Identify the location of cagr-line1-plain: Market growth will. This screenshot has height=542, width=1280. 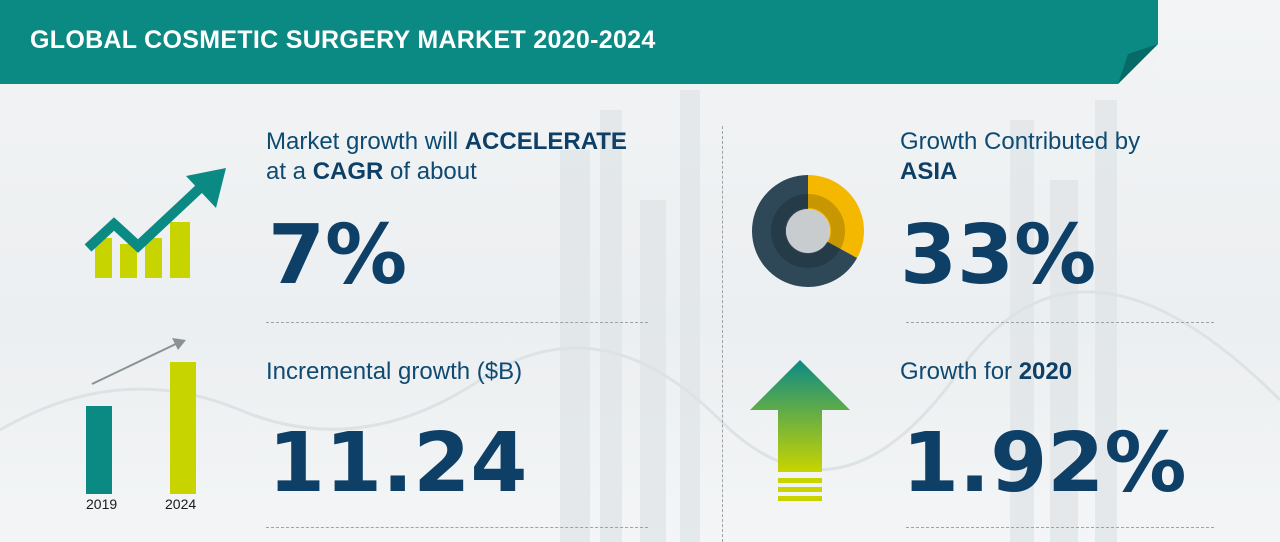
(362, 141).